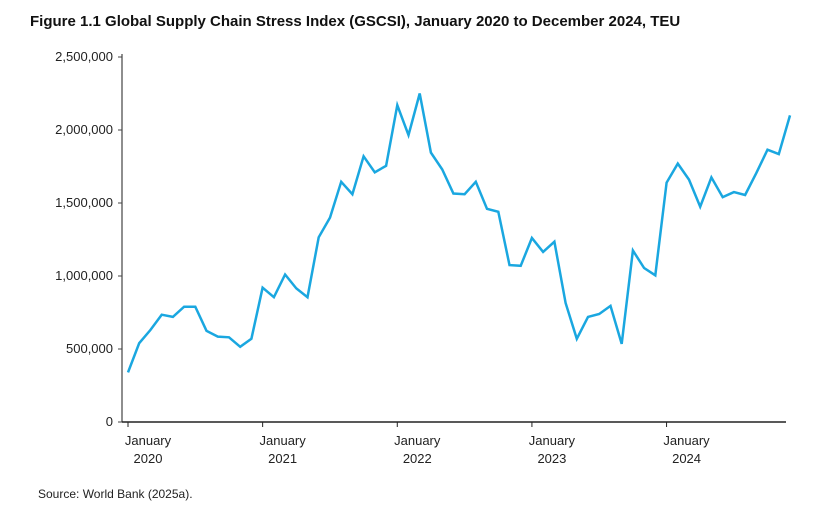 The height and width of the screenshot is (530, 816). What do you see at coordinates (89, 348) in the screenshot?
I see `y-tick-label: 500,000` at bounding box center [89, 348].